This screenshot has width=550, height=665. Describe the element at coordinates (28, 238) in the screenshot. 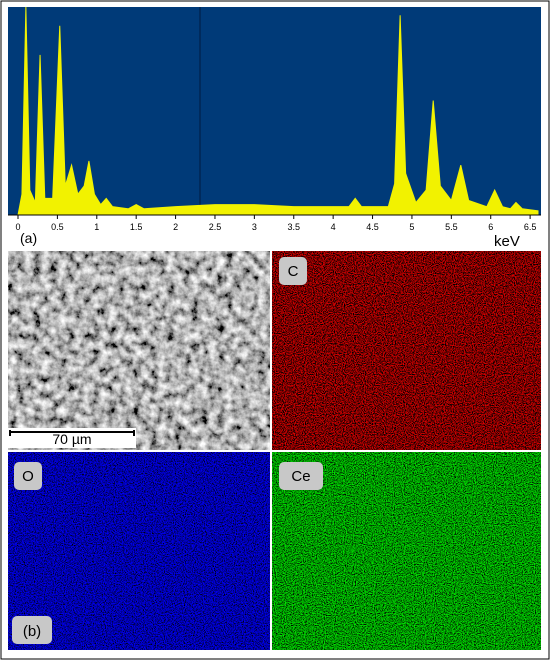

I see `panel-label: (a)` at that location.